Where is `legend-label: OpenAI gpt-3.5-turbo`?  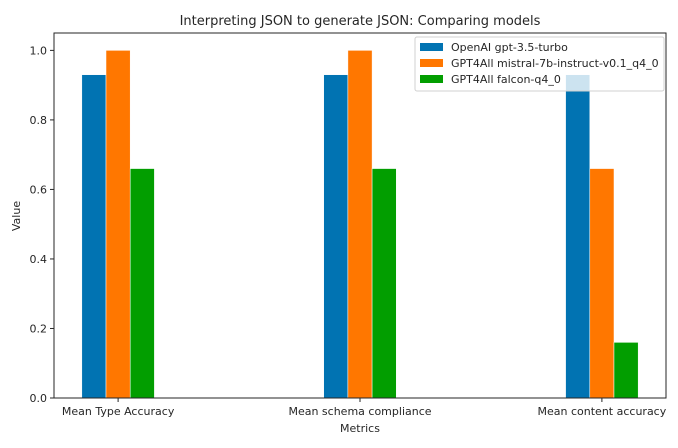 legend-label: OpenAI gpt-3.5-turbo is located at coordinates (509, 47).